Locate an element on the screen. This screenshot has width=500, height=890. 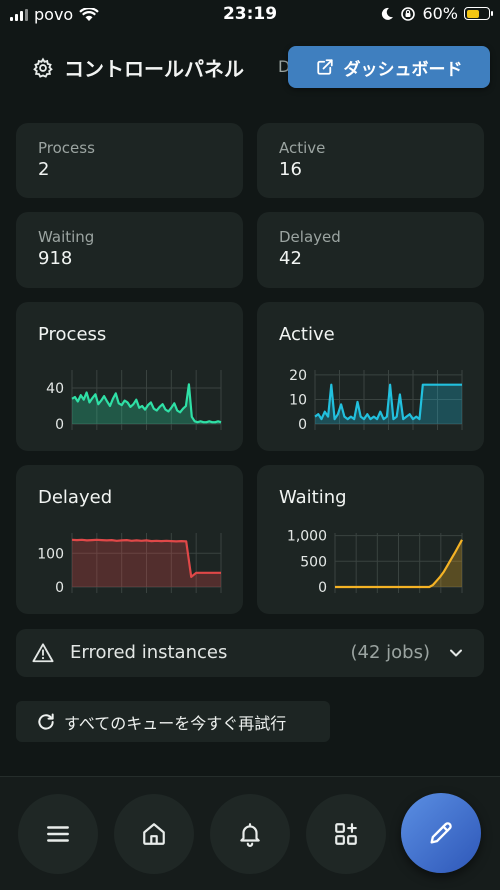
stat-card-active: Active 16 is located at coordinates (370, 160).